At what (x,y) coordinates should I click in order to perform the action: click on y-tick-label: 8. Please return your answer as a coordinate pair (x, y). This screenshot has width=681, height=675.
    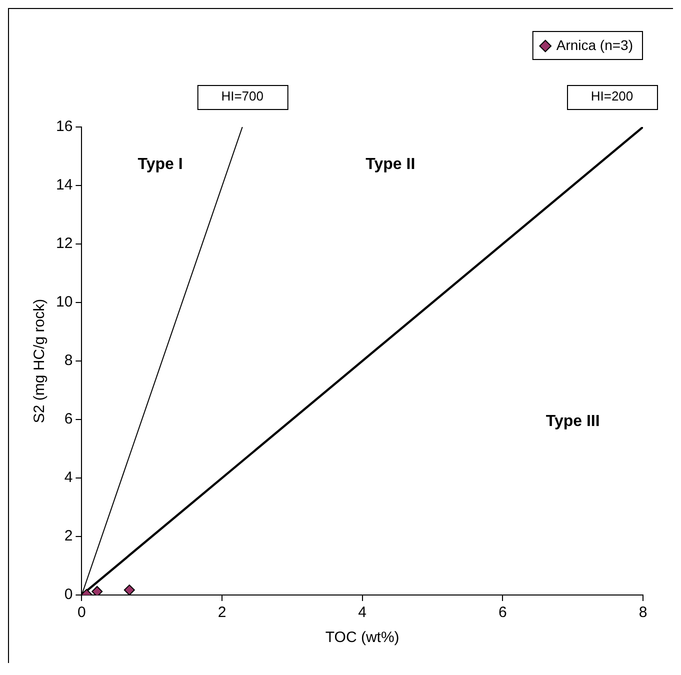
    Looking at the image, I should click on (68, 361).